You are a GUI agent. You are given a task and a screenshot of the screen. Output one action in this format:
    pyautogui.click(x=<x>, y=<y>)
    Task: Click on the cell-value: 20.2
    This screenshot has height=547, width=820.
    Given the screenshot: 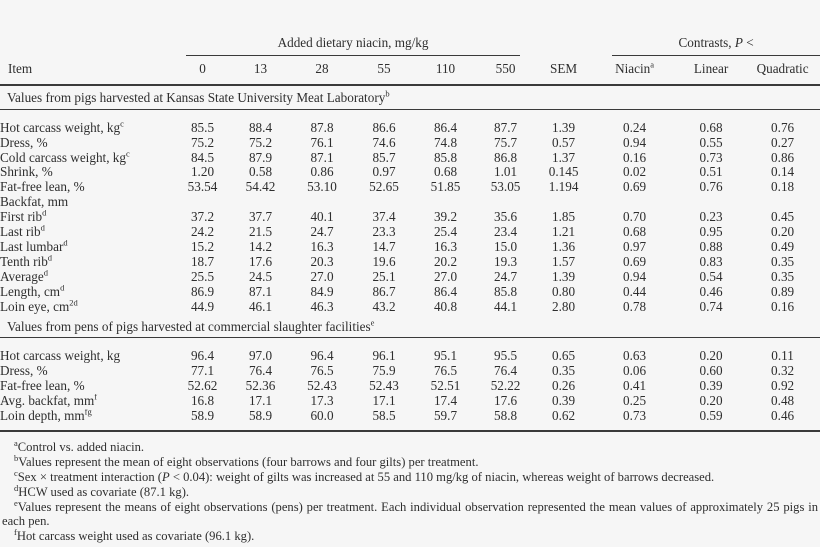 What is the action you would take?
    pyautogui.click(x=445, y=261)
    